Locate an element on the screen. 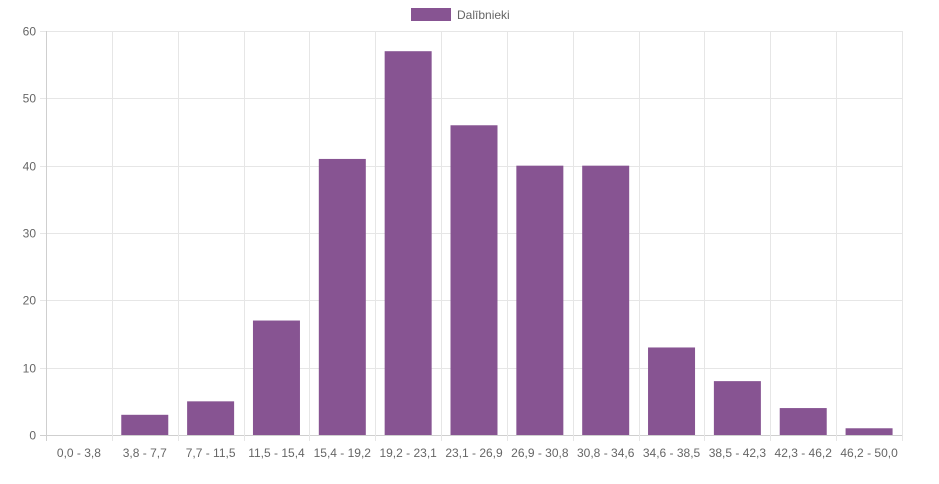 The height and width of the screenshot is (484, 939). legend-label: Dalībnieki is located at coordinates (483, 15).